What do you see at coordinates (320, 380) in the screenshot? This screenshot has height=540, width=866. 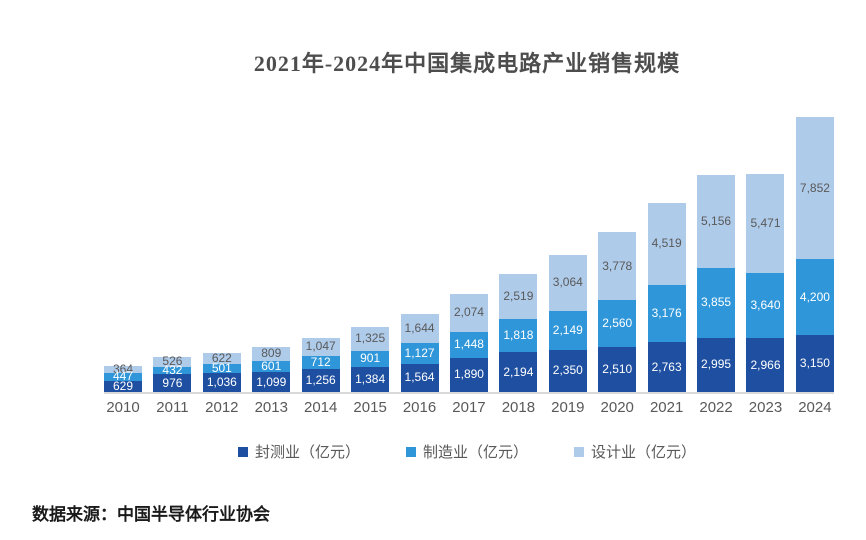 I see `bar-value-label: 1,256` at bounding box center [320, 380].